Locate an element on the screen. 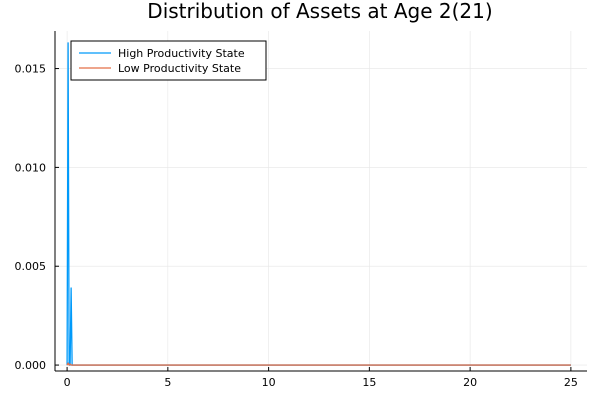  legend-label: High Productivity State is located at coordinates (181, 53).